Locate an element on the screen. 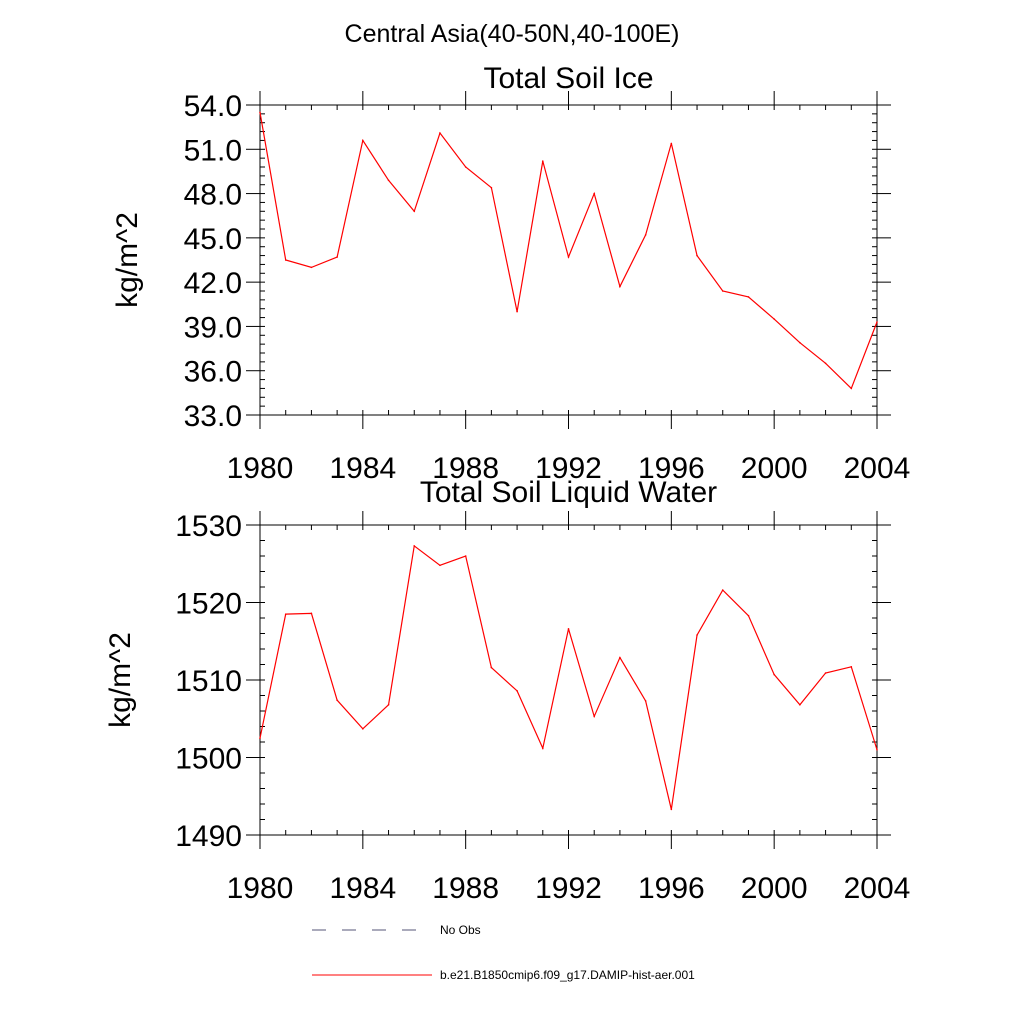 Image resolution: width=1024 pixels, height=1024 pixels. chart-title: Total Soil Ice is located at coordinates (568, 78).